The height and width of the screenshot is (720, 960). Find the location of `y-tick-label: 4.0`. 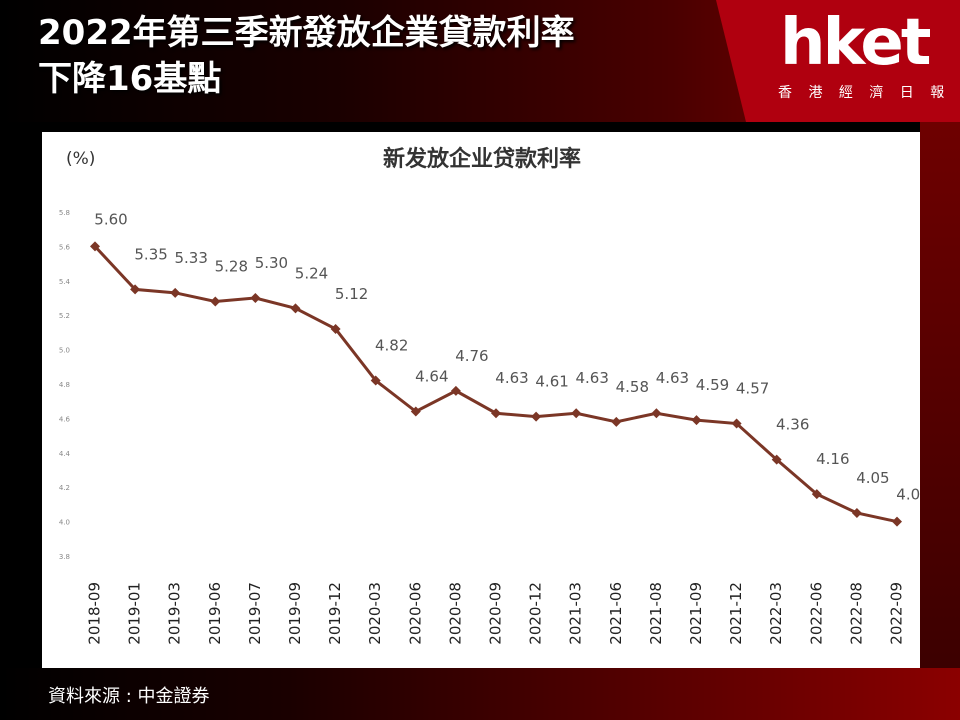

y-tick-label: 4.0 is located at coordinates (64, 523).